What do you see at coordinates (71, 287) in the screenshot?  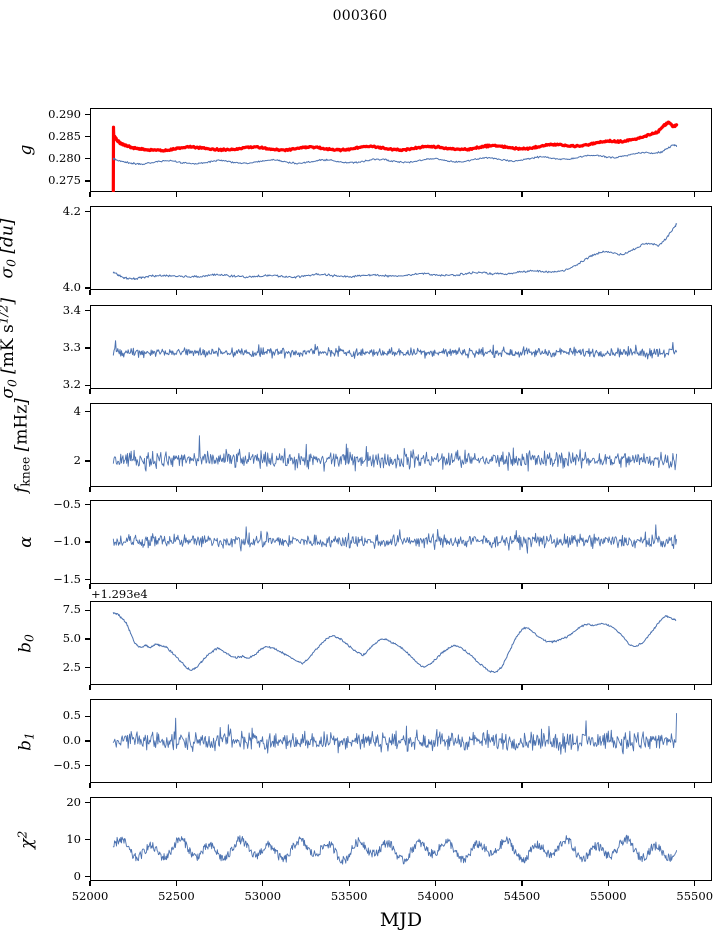 I see `y-tick-label: 4.0` at bounding box center [71, 287].